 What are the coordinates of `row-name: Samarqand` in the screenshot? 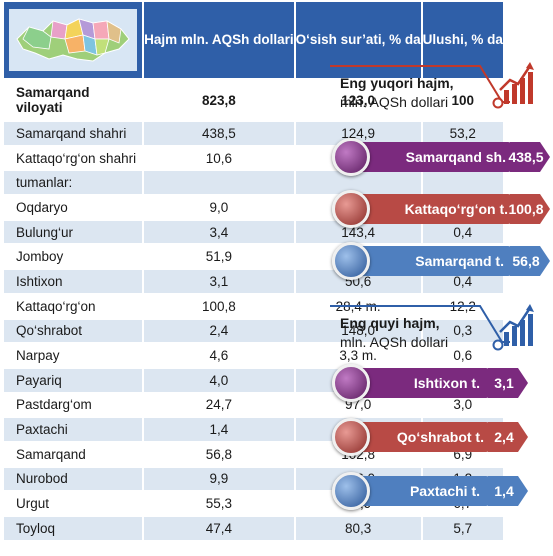 It's located at (73, 453).